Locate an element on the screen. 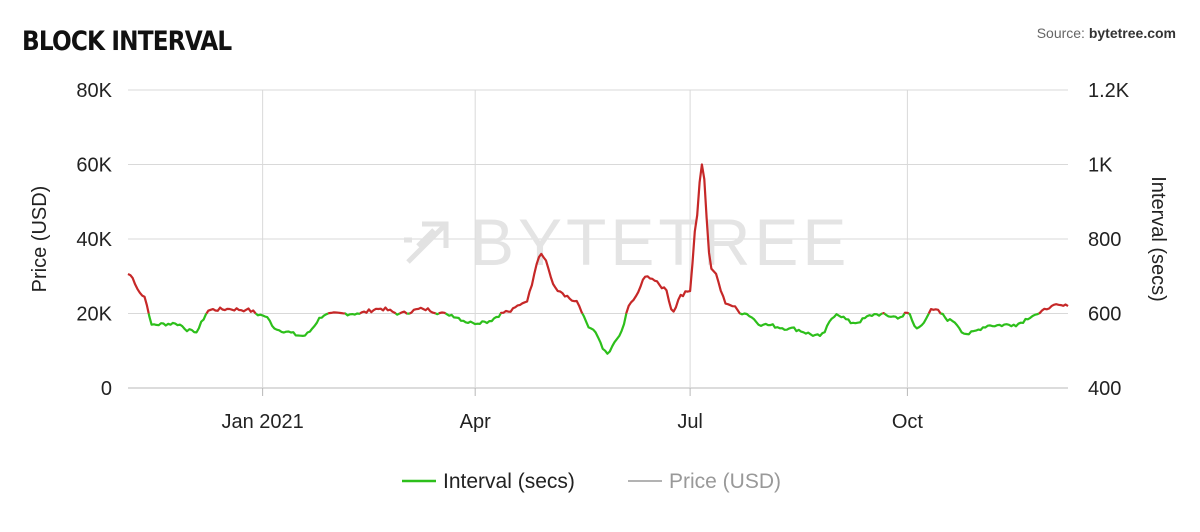 This screenshot has height=532, width=1200. legend-label: Interval (secs) is located at coordinates (509, 481).